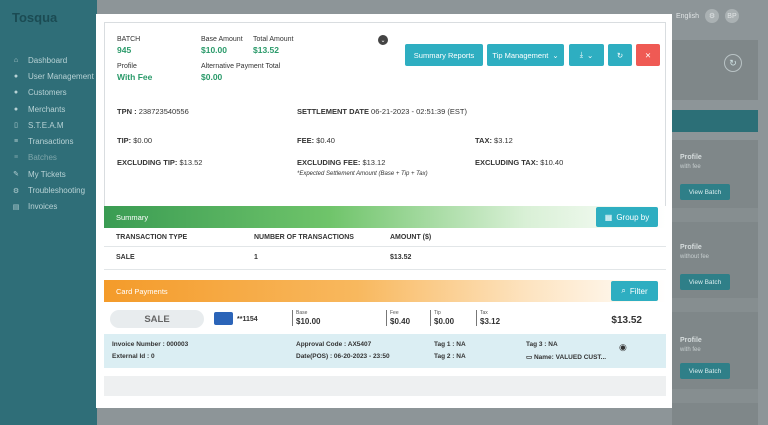  I want to click on batch-label: BATCH, so click(129, 39).